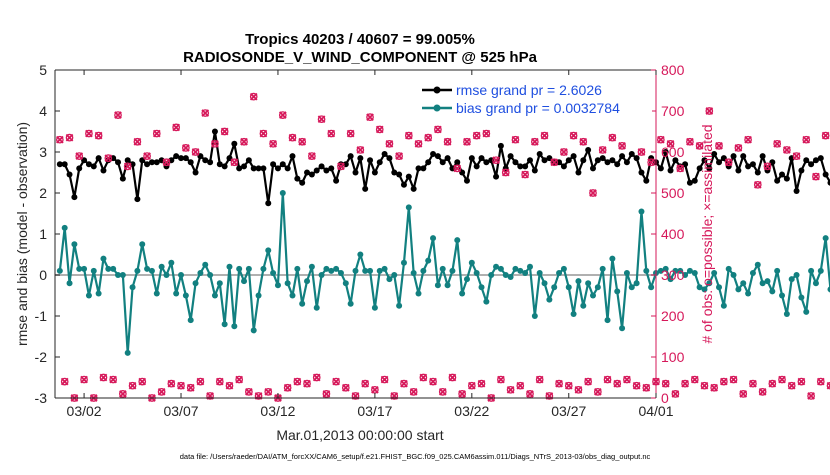 This screenshot has width=830, height=475. I want to click on y-tick-label-left: 5, so click(43, 70).